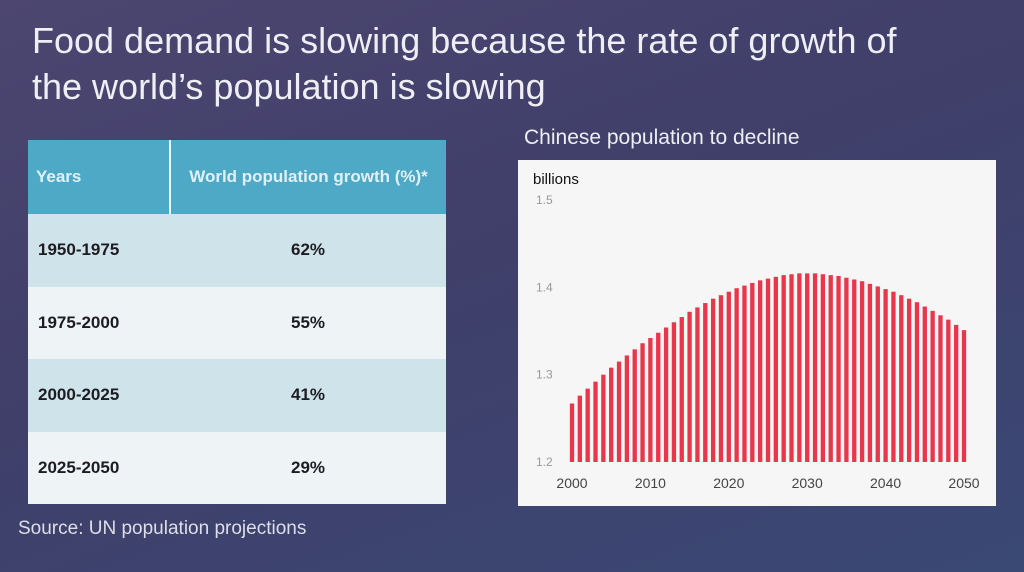 The image size is (1024, 572). Describe the element at coordinates (308, 250) in the screenshot. I see `row-growth: 62%` at that location.